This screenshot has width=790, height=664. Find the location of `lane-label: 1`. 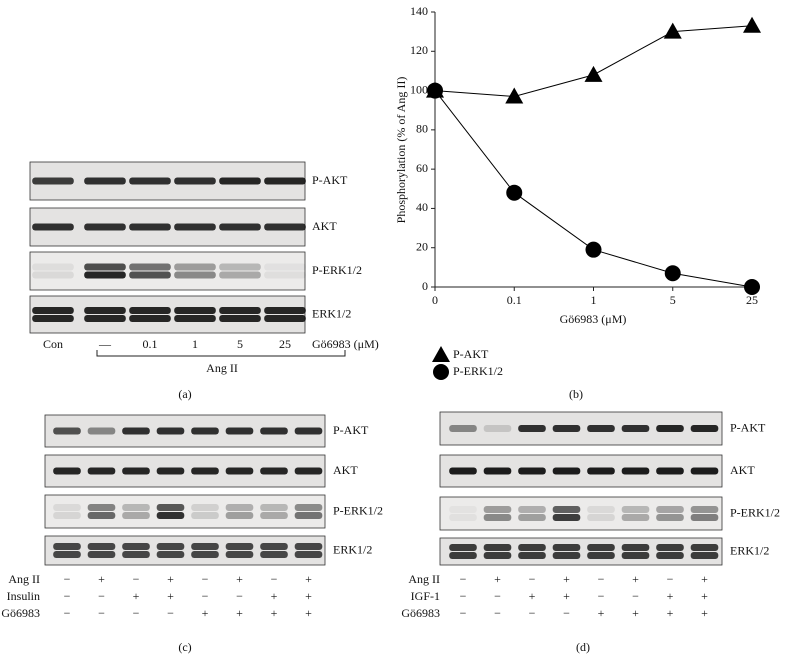

lane-label: 1 is located at coordinates (195, 344).